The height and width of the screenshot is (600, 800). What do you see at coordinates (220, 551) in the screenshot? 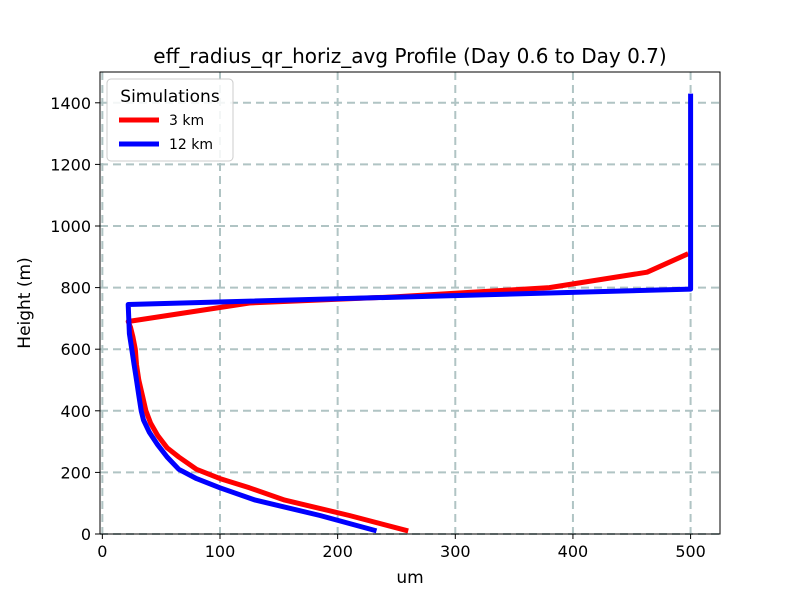
I see `x-tick-label: 100` at bounding box center [220, 551].